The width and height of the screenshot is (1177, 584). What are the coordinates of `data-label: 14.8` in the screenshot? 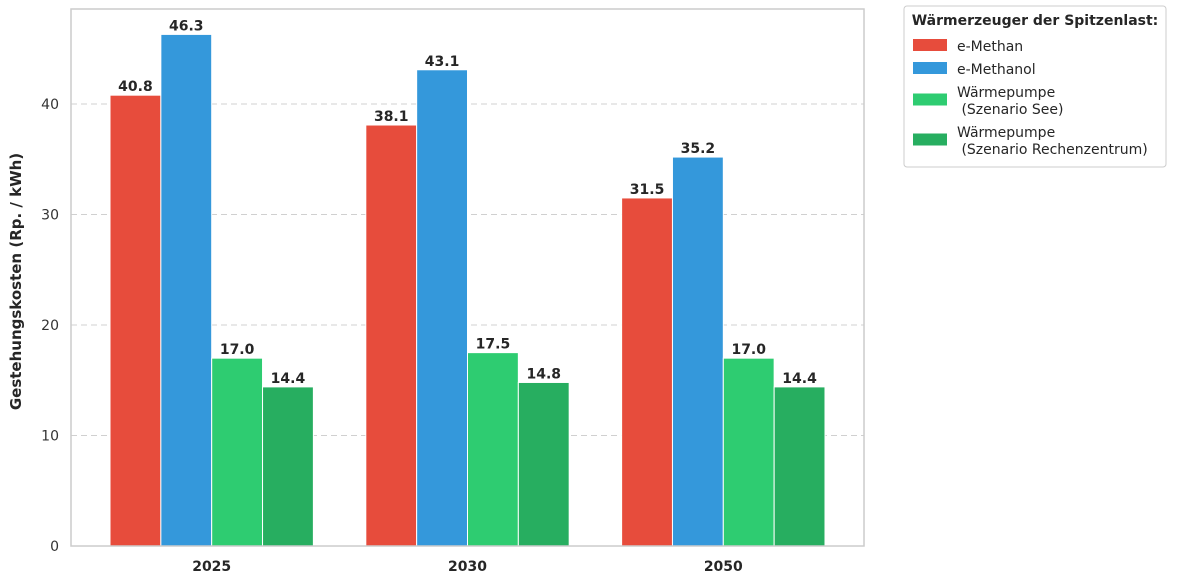 It's located at (543, 374).